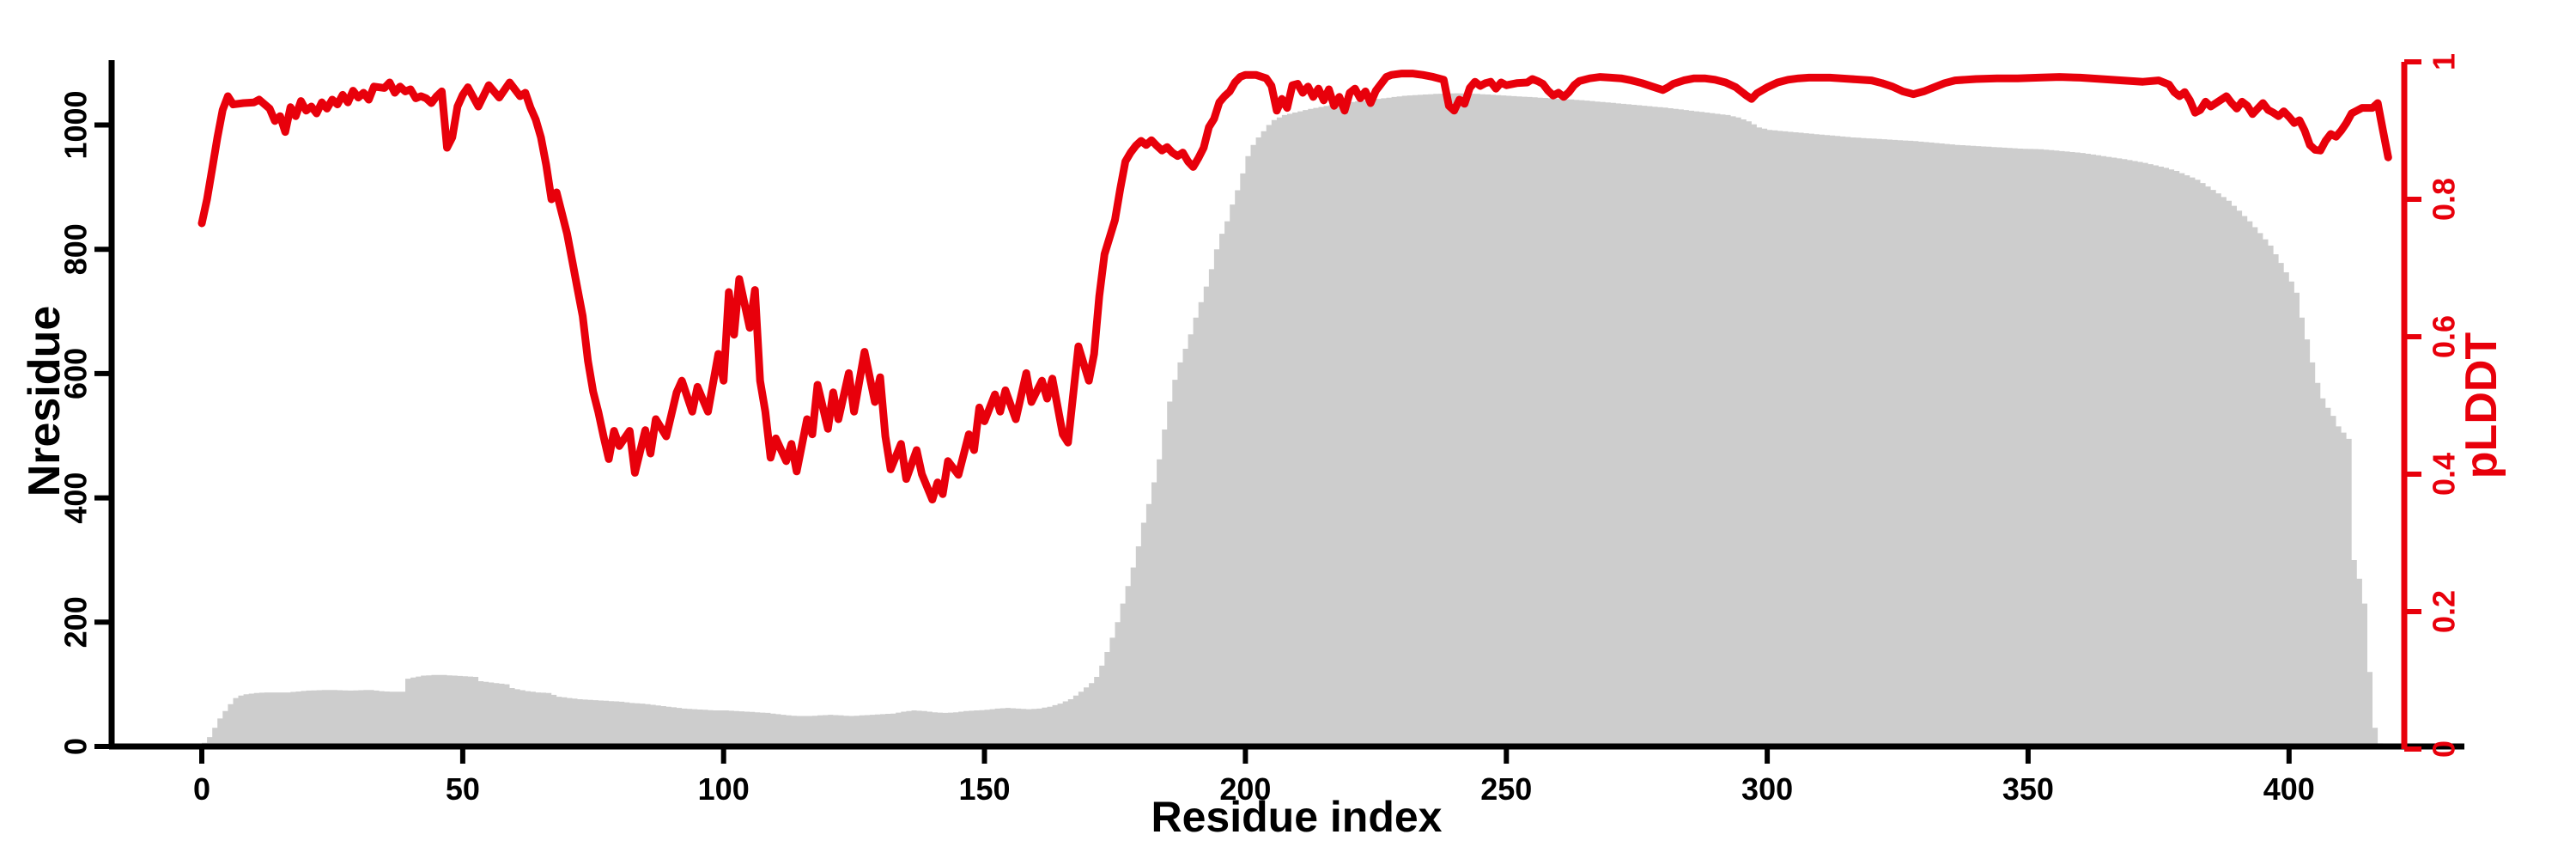 The width and height of the screenshot is (2576, 859). I want to click on y-left-tick-label: 1000, so click(76, 124).